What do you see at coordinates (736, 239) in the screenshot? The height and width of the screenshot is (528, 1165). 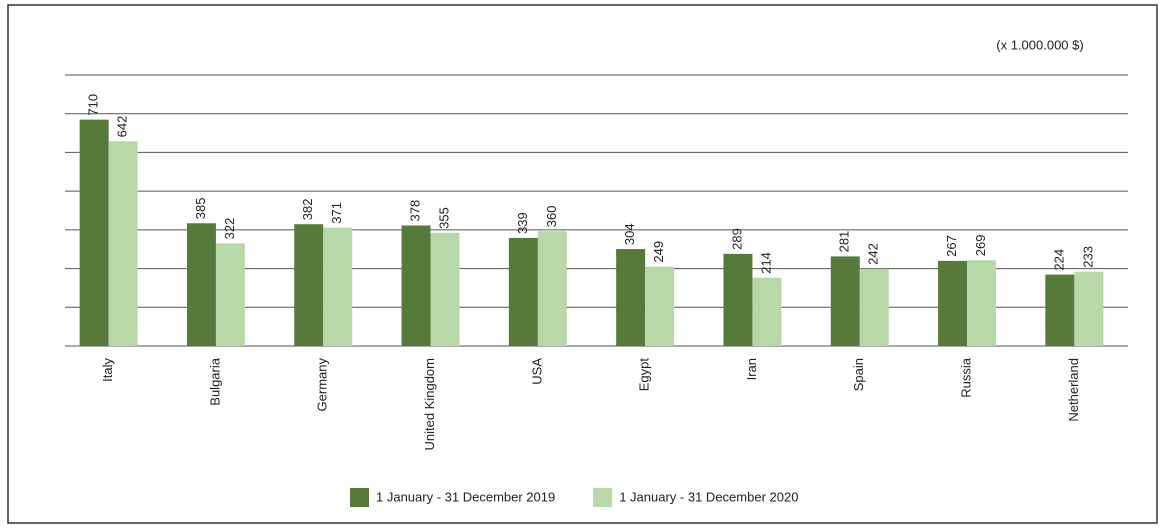 I see `value-label: 289` at bounding box center [736, 239].